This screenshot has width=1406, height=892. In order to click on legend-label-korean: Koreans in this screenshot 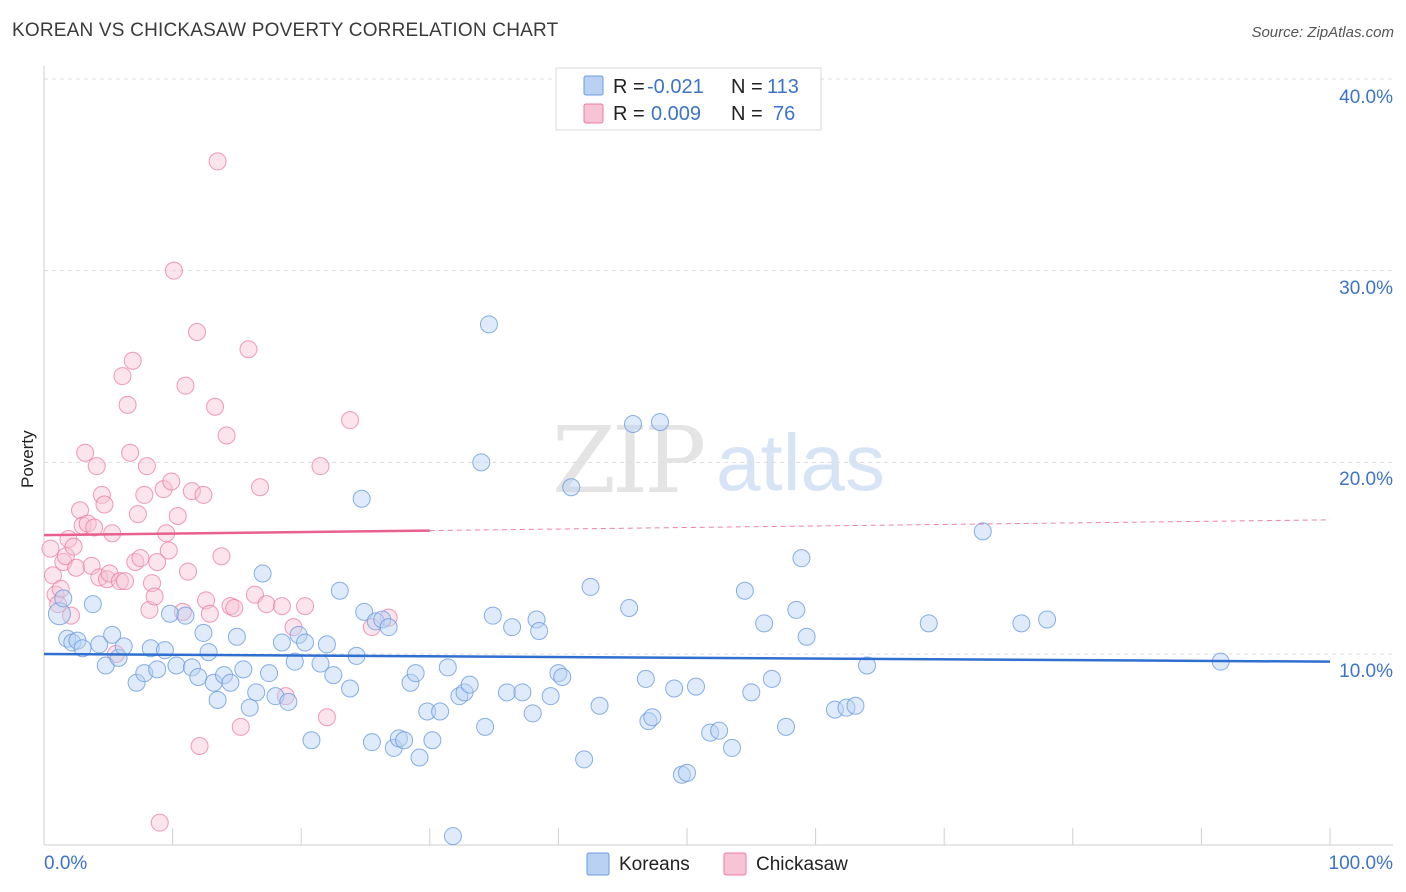, I will do `click(654, 864)`.